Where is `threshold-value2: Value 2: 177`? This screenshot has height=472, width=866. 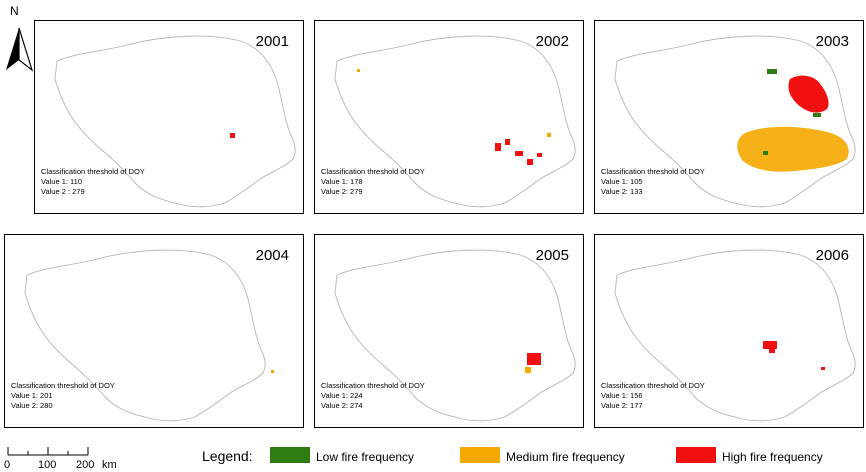
threshold-value2: Value 2: 177 is located at coordinates (622, 405).